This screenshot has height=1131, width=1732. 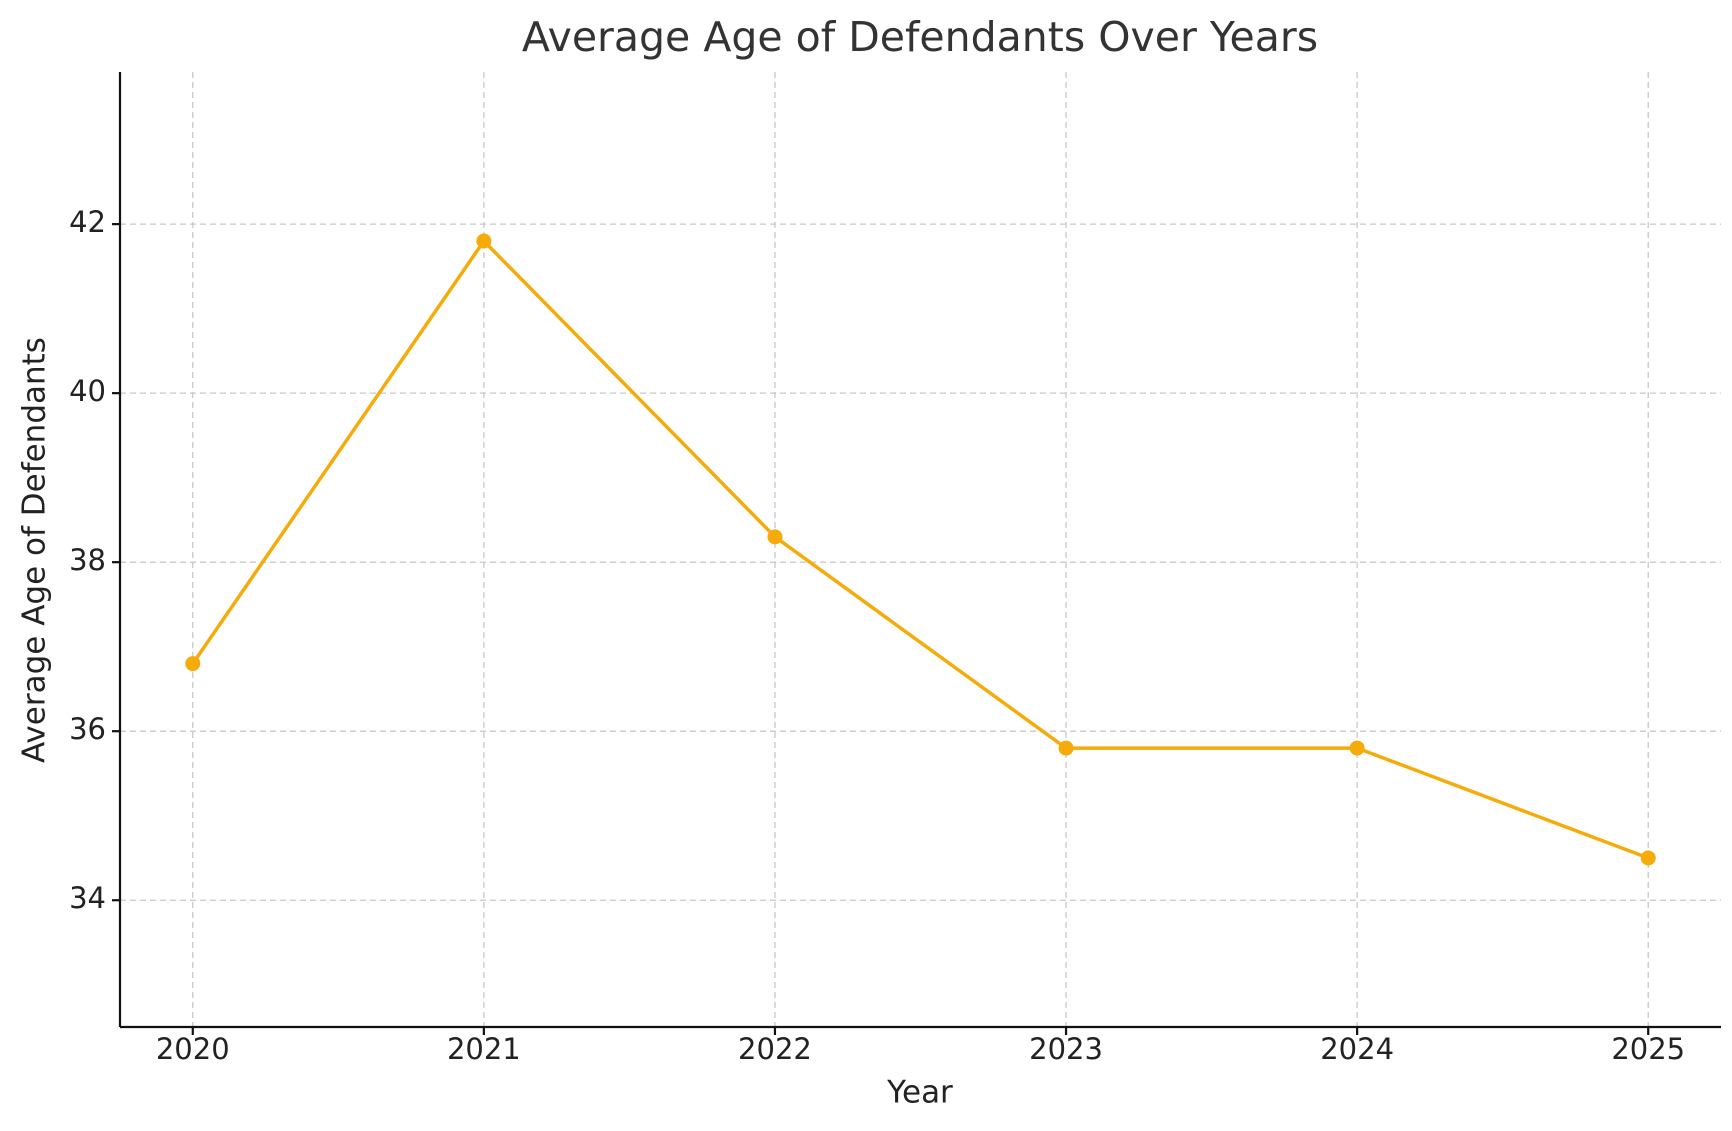 I want to click on x-tick-label: 2022, so click(x=775, y=1049).